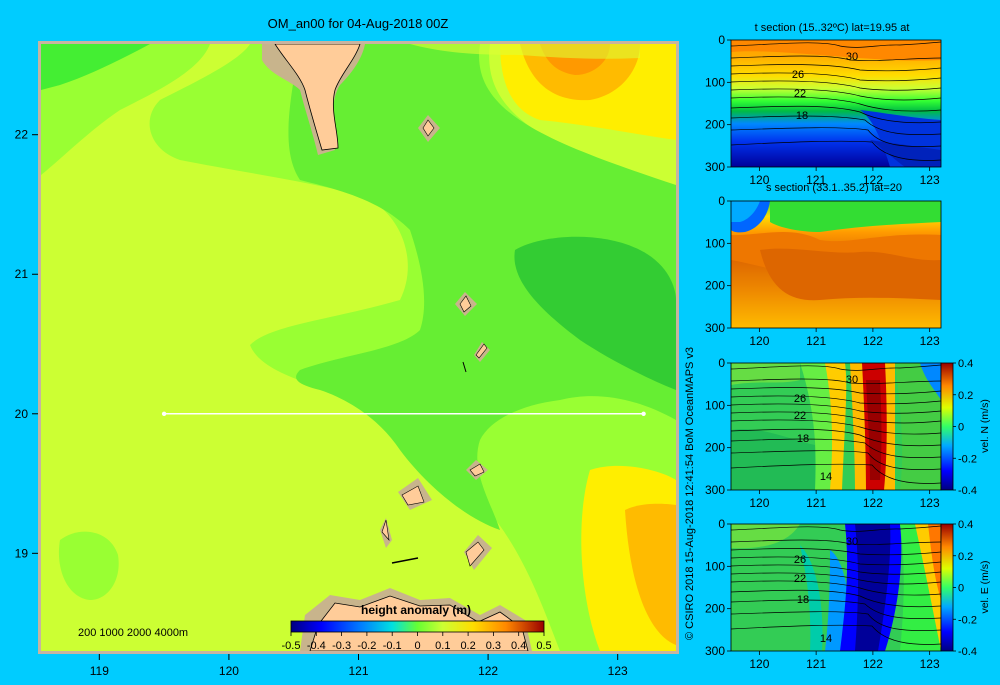 The image size is (1000, 685). I want to click on s-section-field, so click(836, 264).